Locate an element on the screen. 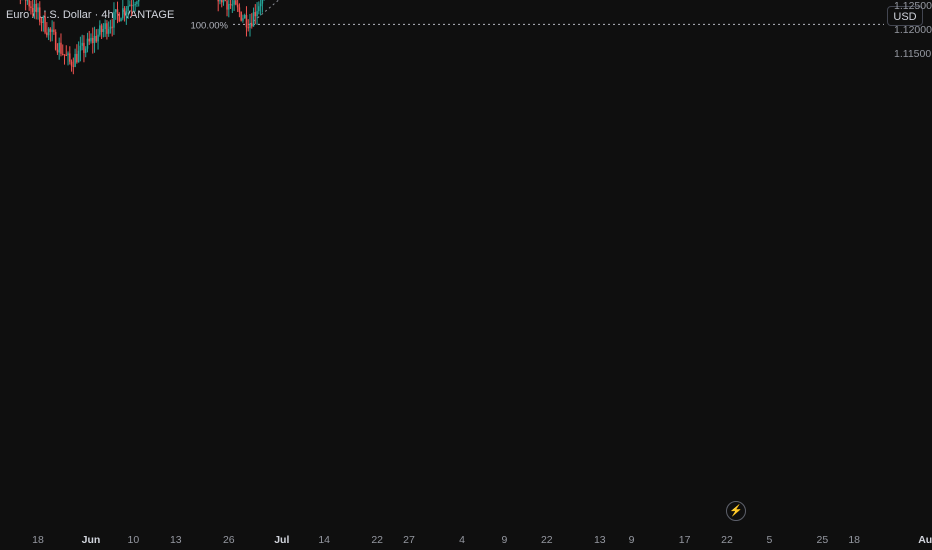  x-tick-label: 18 is located at coordinates (854, 540).